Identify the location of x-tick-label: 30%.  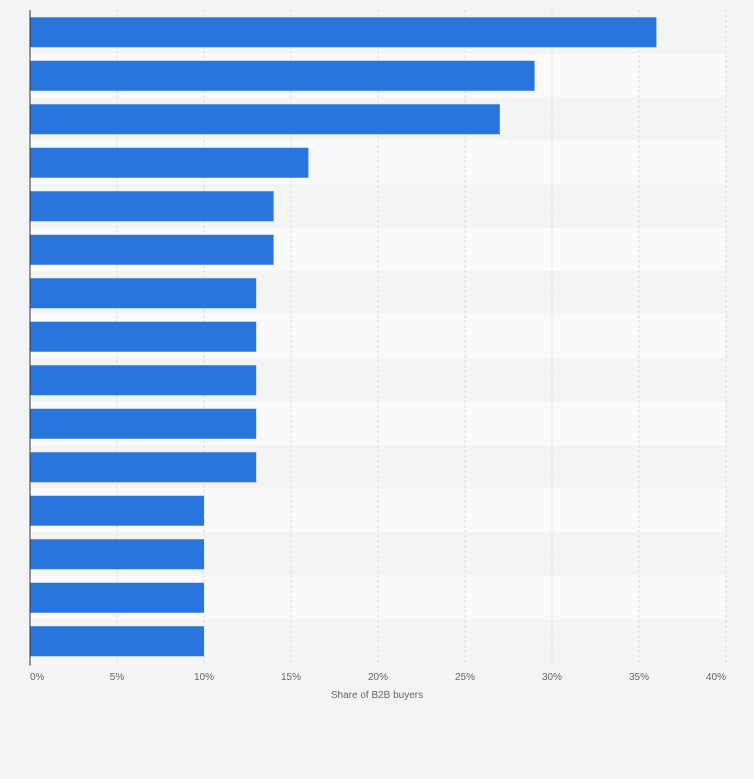
(552, 677).